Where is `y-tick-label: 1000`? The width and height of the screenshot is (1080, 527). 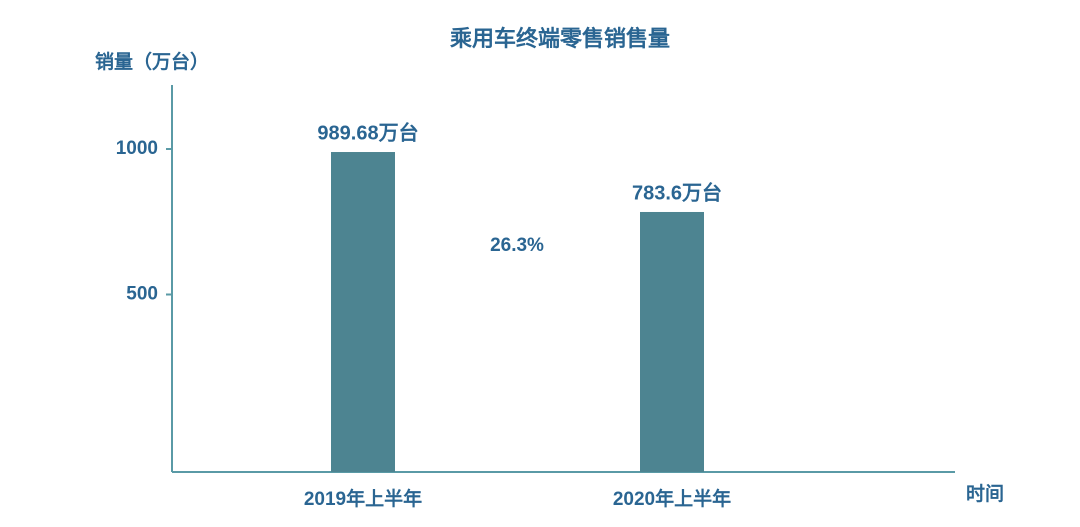
y-tick-label: 1000 is located at coordinates (137, 148).